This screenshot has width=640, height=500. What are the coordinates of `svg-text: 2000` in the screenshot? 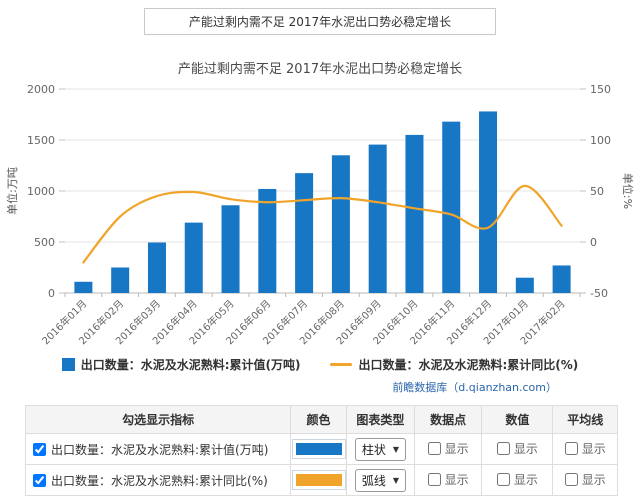 It's located at (41, 89).